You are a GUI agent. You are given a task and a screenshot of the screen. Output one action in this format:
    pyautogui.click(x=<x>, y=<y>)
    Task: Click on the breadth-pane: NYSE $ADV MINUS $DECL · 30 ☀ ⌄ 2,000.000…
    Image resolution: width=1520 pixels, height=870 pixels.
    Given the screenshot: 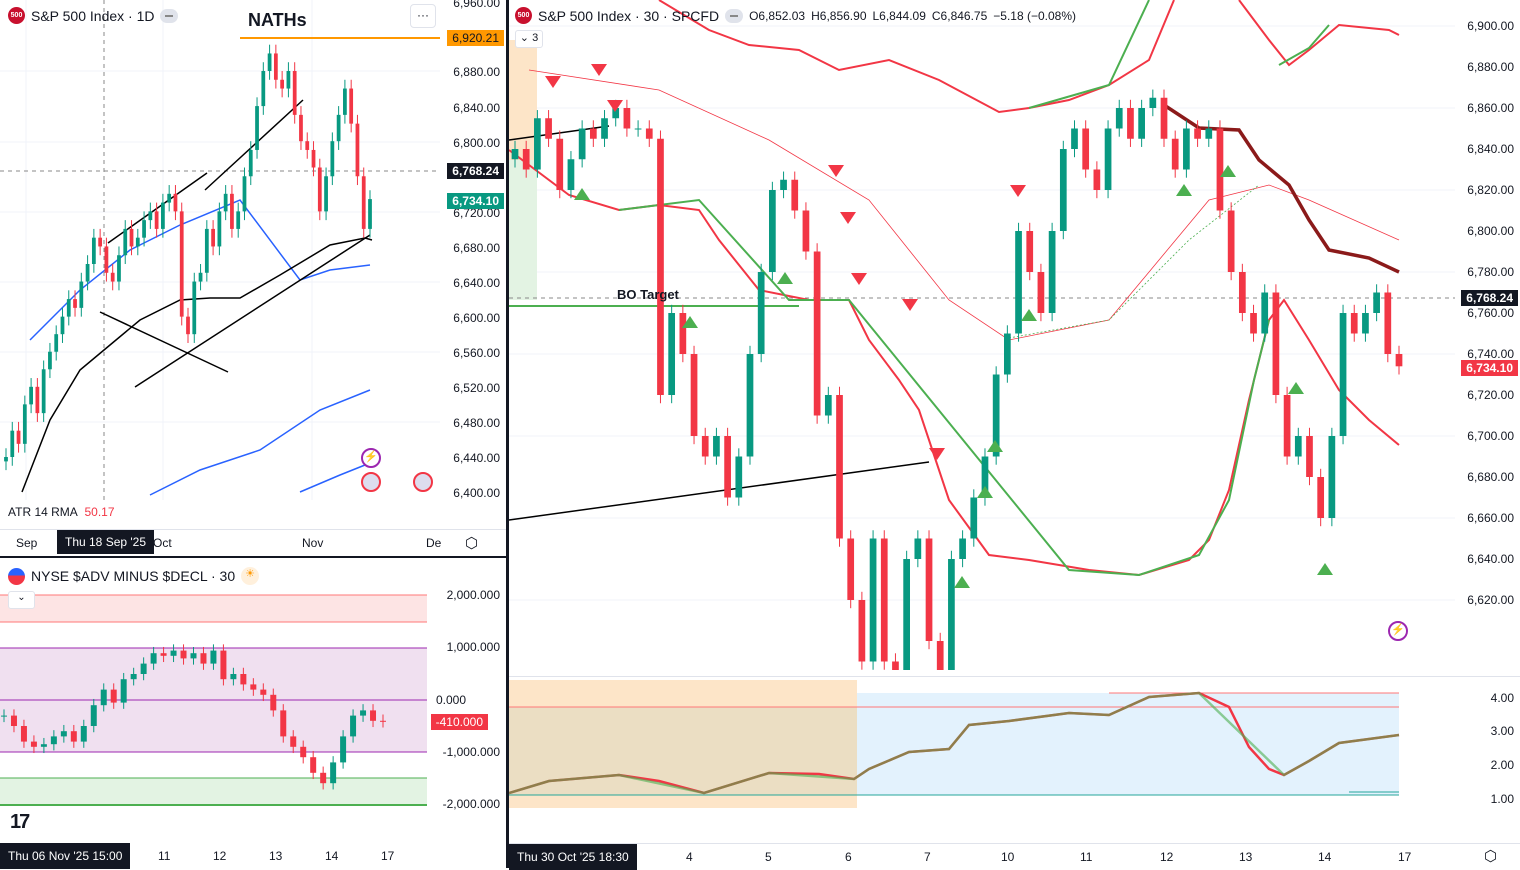 What is the action you would take?
    pyautogui.click(x=253, y=700)
    